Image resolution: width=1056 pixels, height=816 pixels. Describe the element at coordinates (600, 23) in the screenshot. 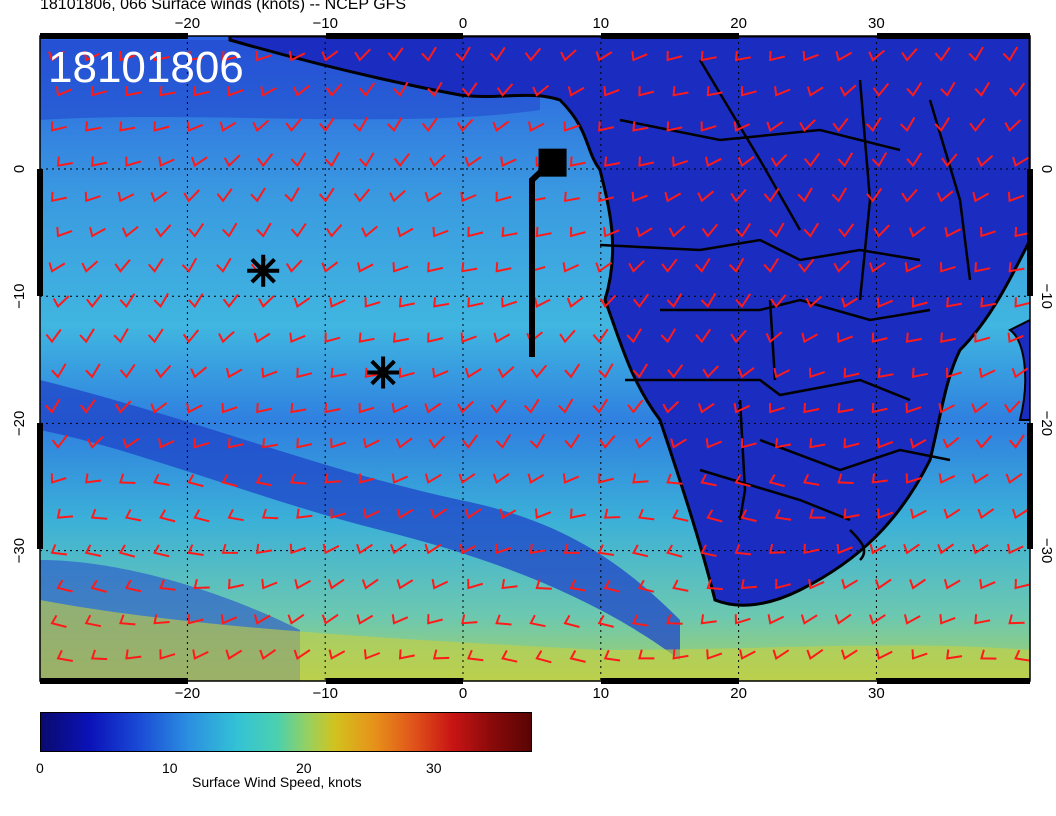

I see `lon-tick-label: 10` at that location.